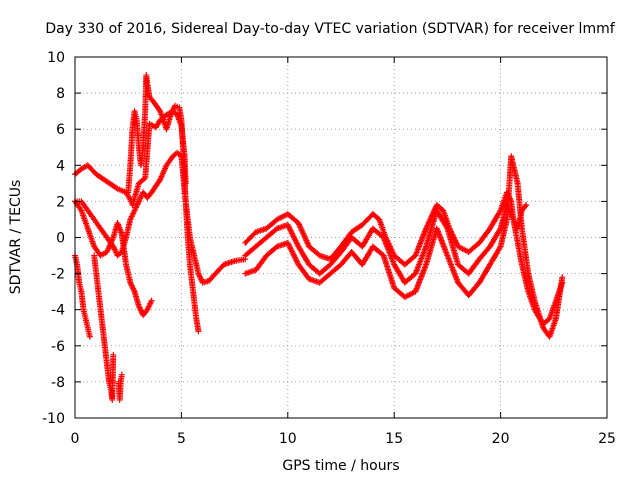 Image resolution: width=640 pixels, height=480 pixels. Describe the element at coordinates (60, 166) in the screenshot. I see `y-tick-label: 4` at that location.